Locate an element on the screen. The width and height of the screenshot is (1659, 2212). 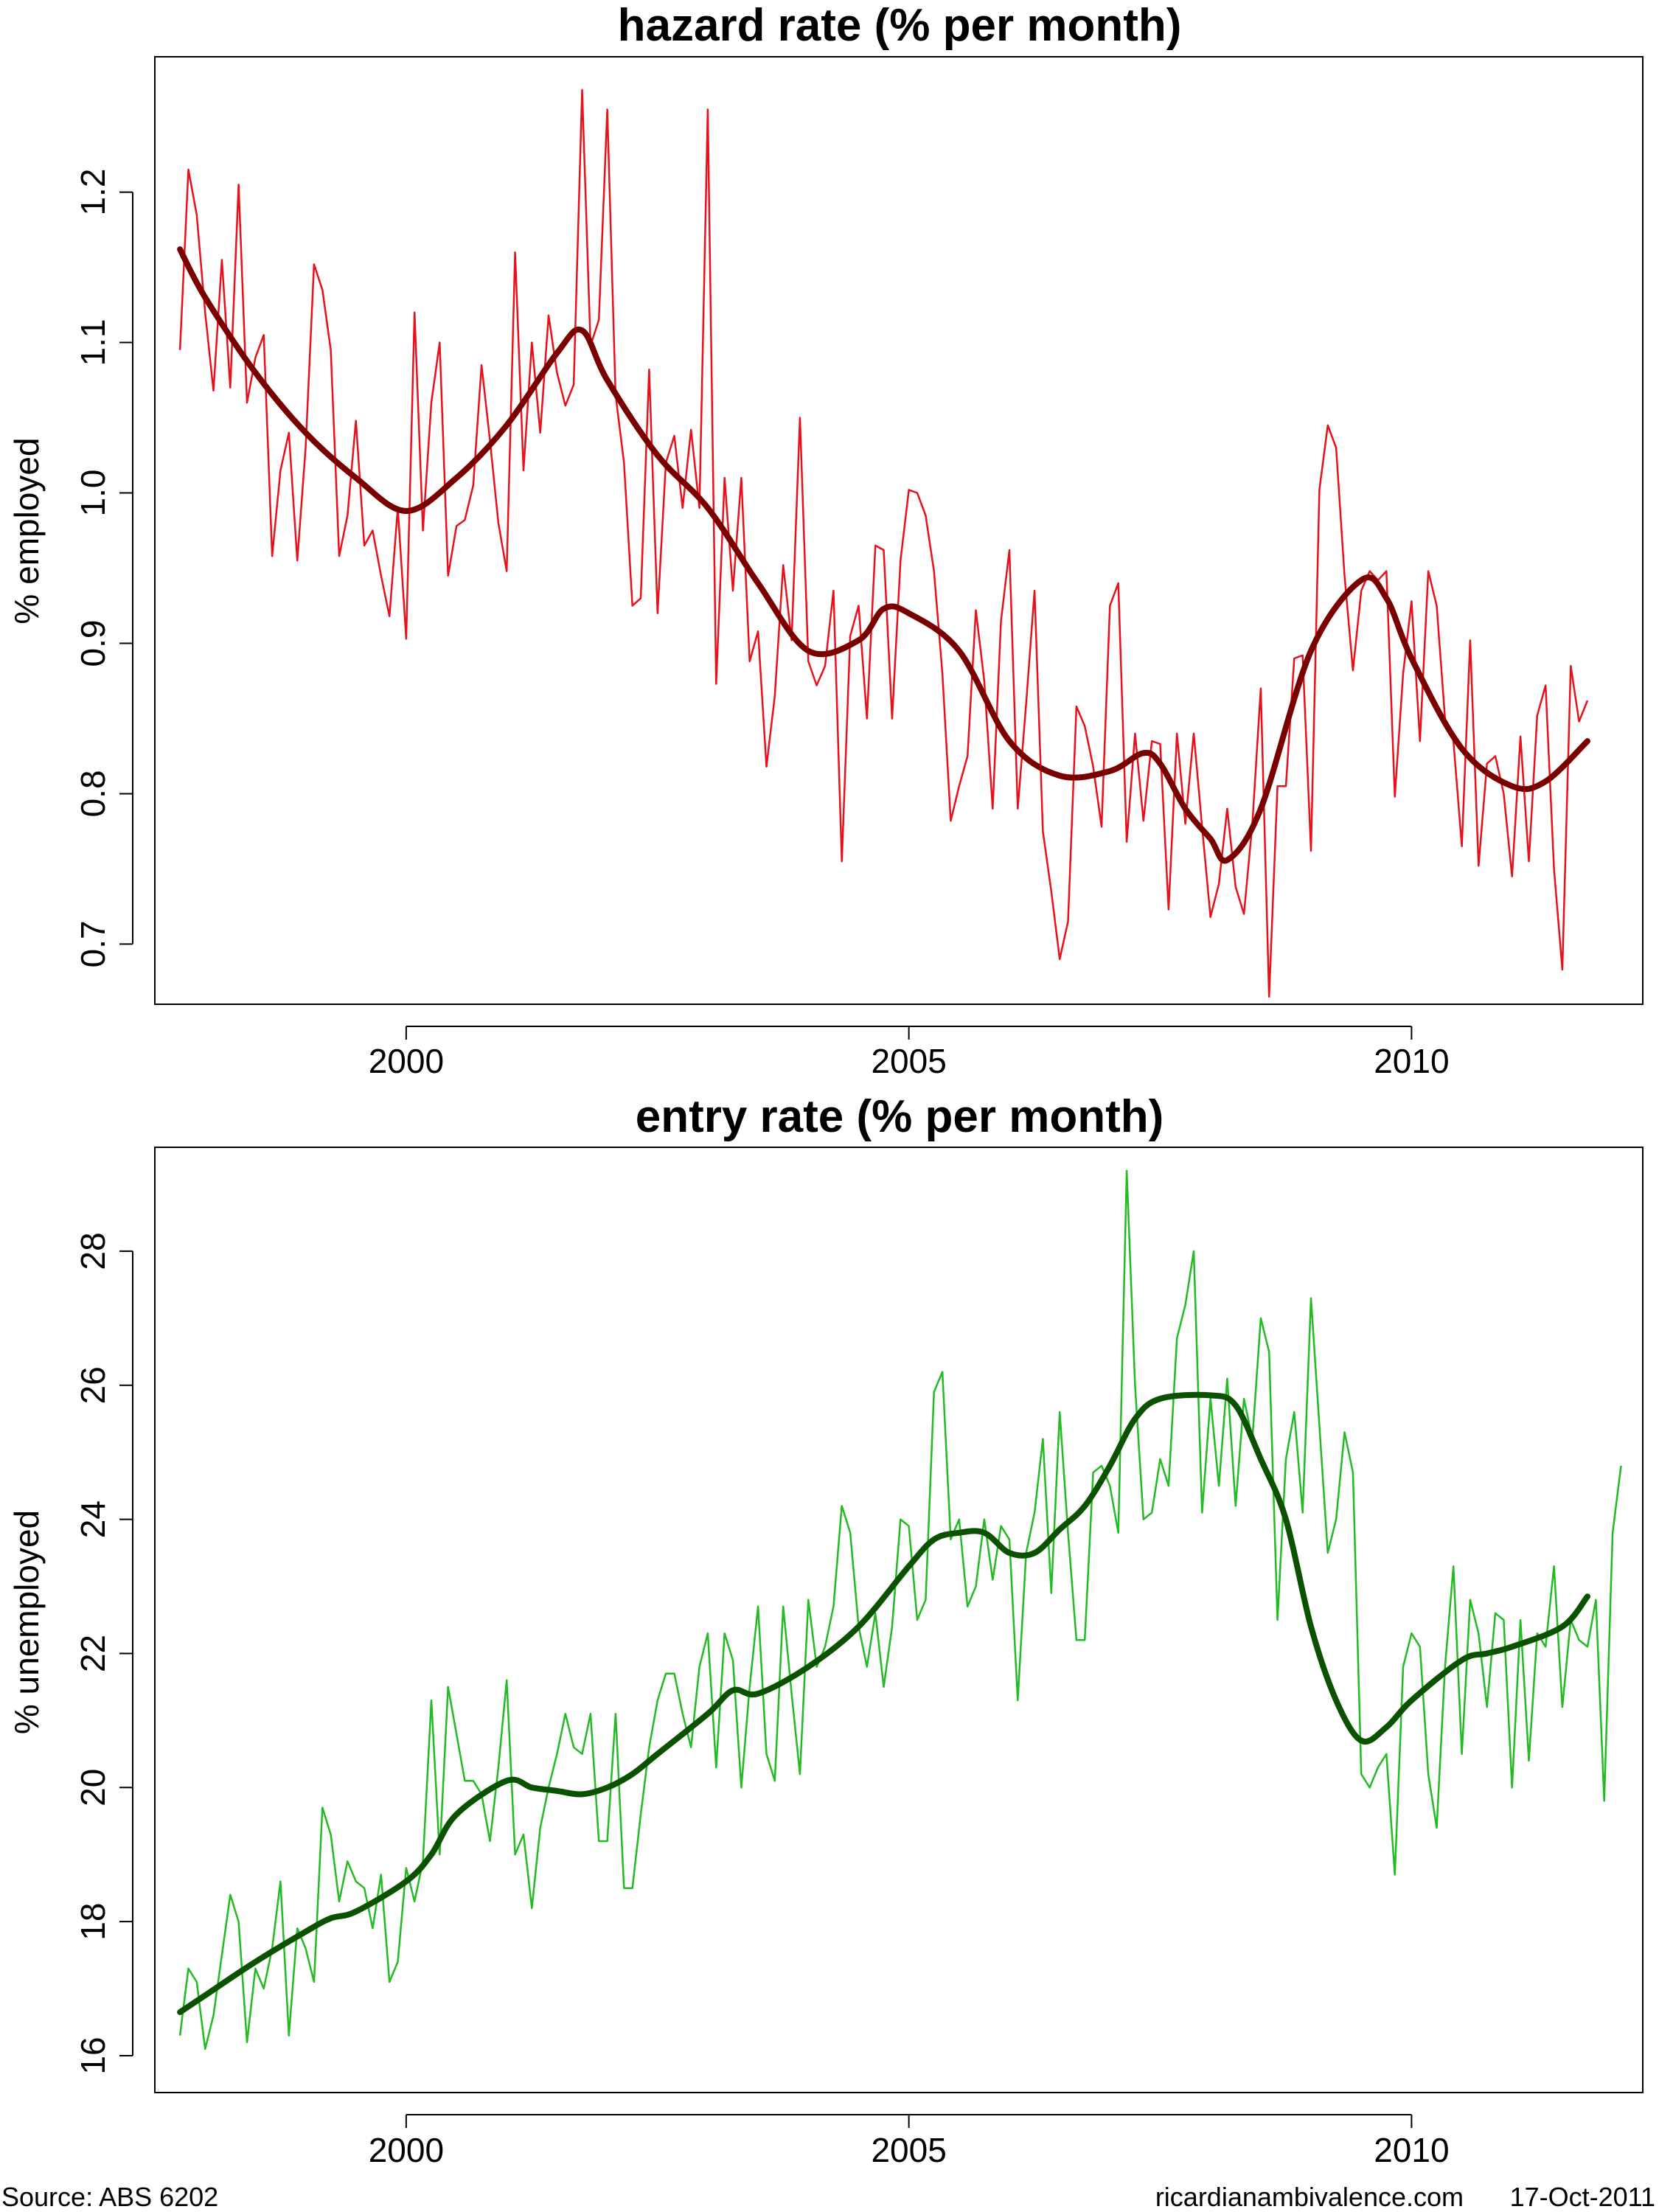
entry-y-axis-title: % unemployed is located at coordinates (26, 1622).